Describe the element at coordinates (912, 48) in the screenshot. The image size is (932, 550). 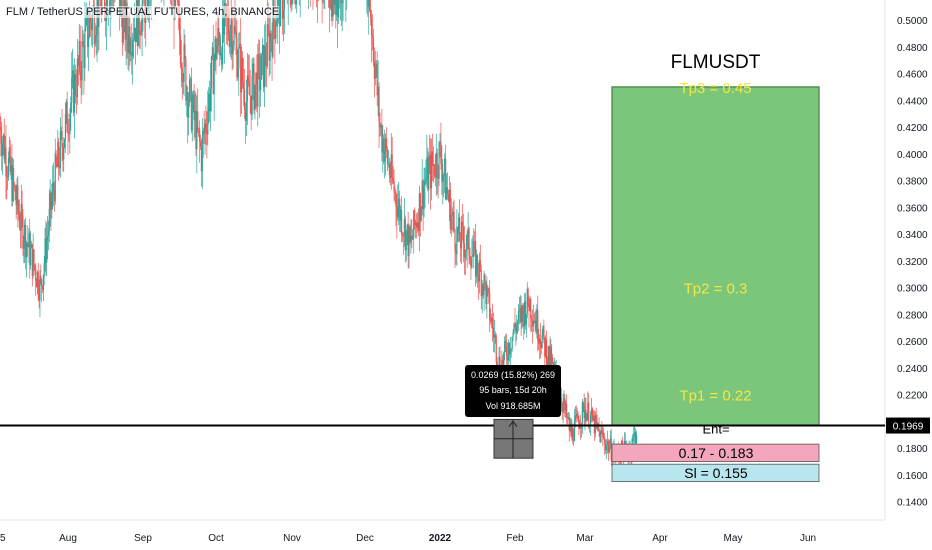
I see `price-tick-label: 0.4800` at that location.